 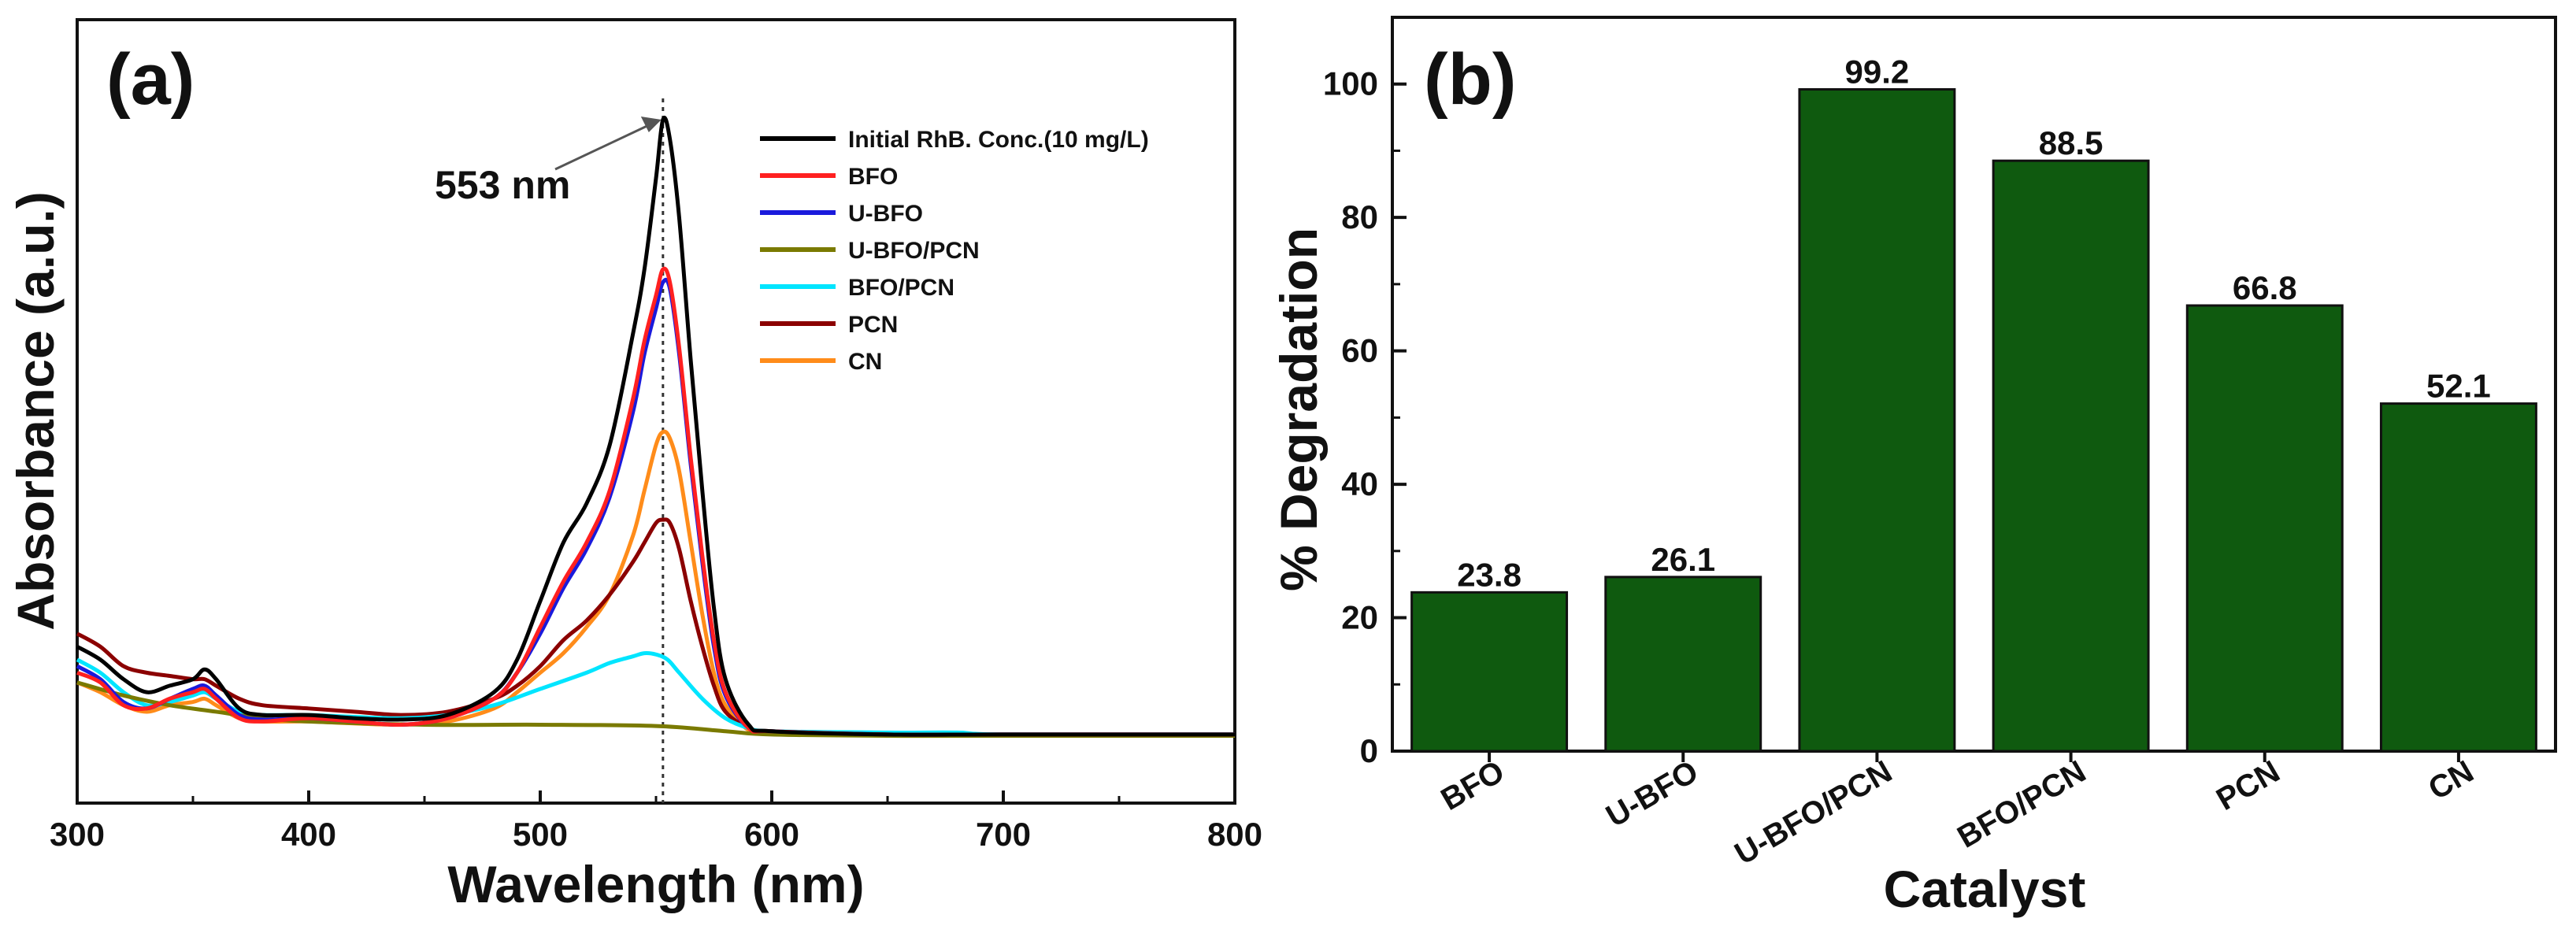 What do you see at coordinates (655, 627) in the screenshot?
I see `series-line-pcn` at bounding box center [655, 627].